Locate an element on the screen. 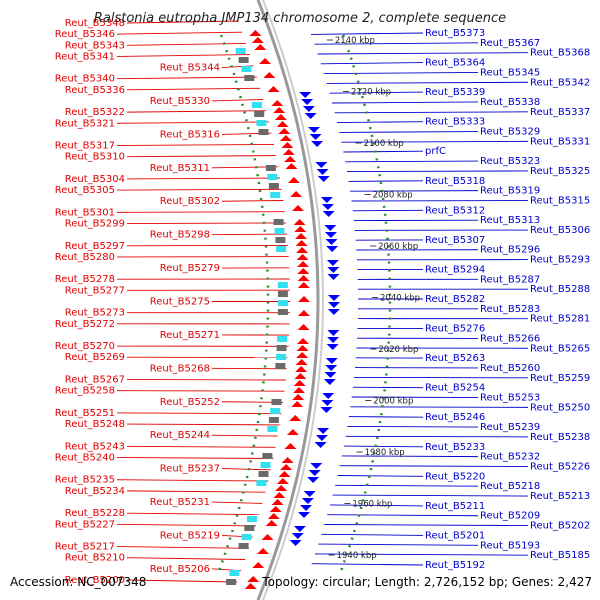  right-gene-label: Reut_B5282 is located at coordinates (455, 299).